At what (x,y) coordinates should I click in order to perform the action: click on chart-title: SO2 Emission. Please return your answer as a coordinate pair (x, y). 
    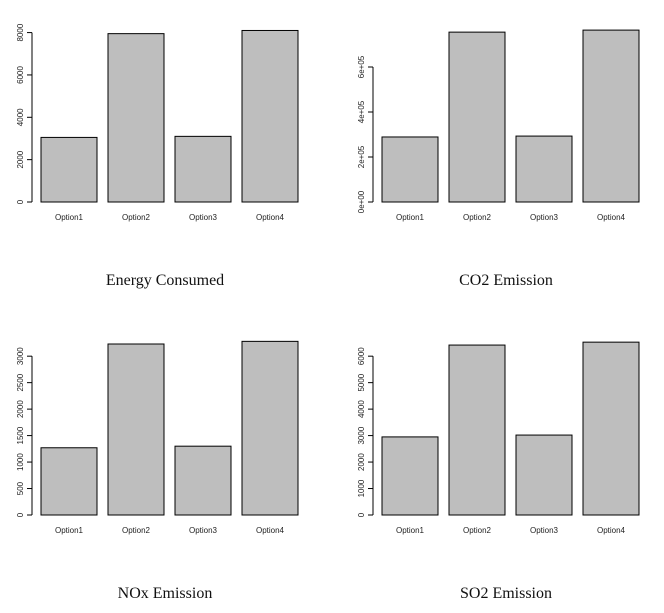
    Looking at the image, I should click on (506, 593).